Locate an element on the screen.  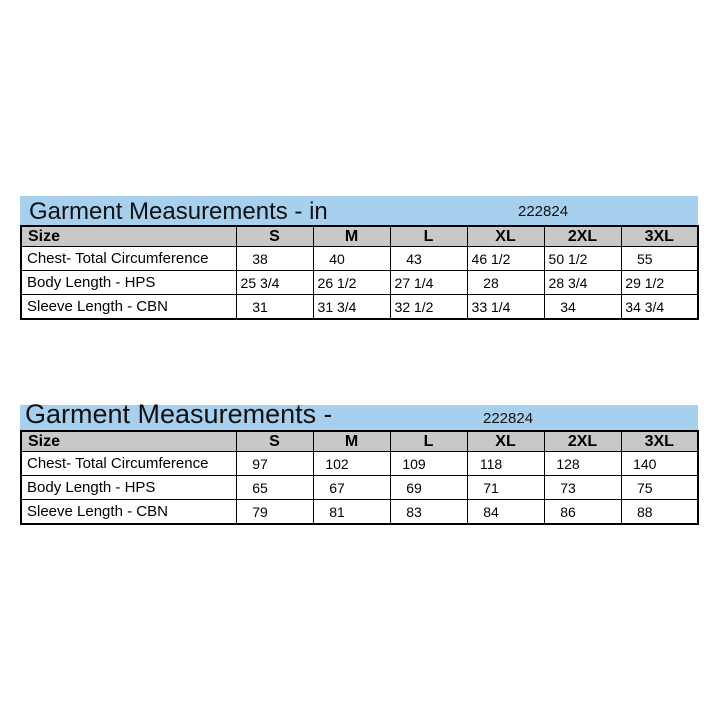
measurement-cell: 40 is located at coordinates (351, 258).